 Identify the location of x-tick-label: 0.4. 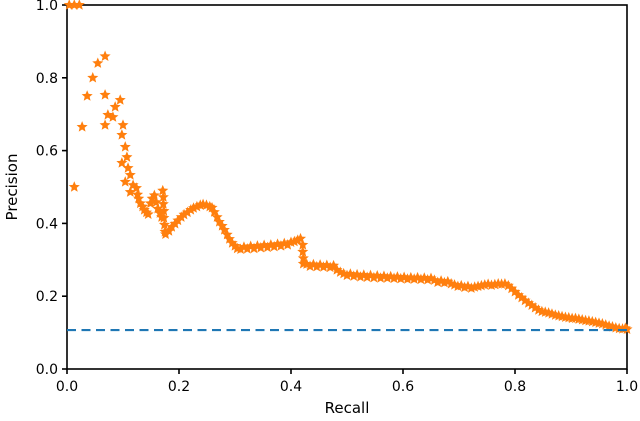
(291, 387).